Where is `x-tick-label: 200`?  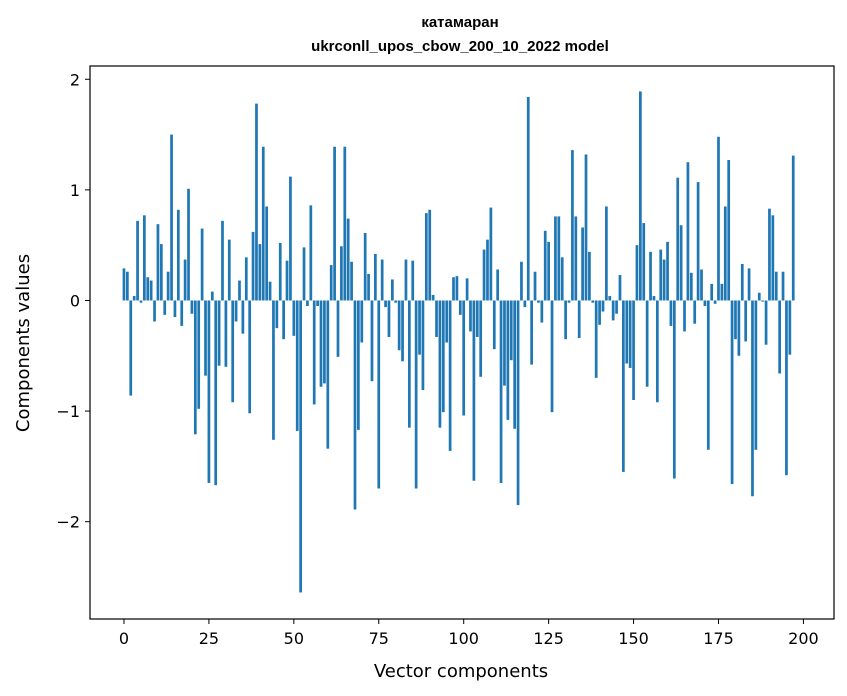 x-tick-label: 200 is located at coordinates (803, 638).